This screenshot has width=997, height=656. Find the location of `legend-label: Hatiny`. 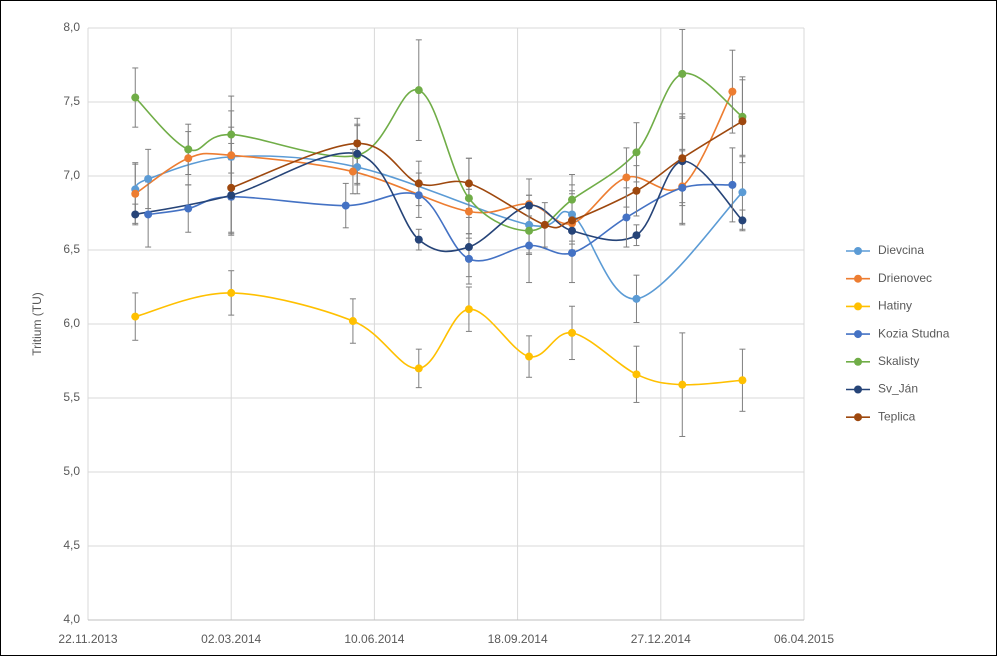

legend-label: Hatiny is located at coordinates (895, 306).